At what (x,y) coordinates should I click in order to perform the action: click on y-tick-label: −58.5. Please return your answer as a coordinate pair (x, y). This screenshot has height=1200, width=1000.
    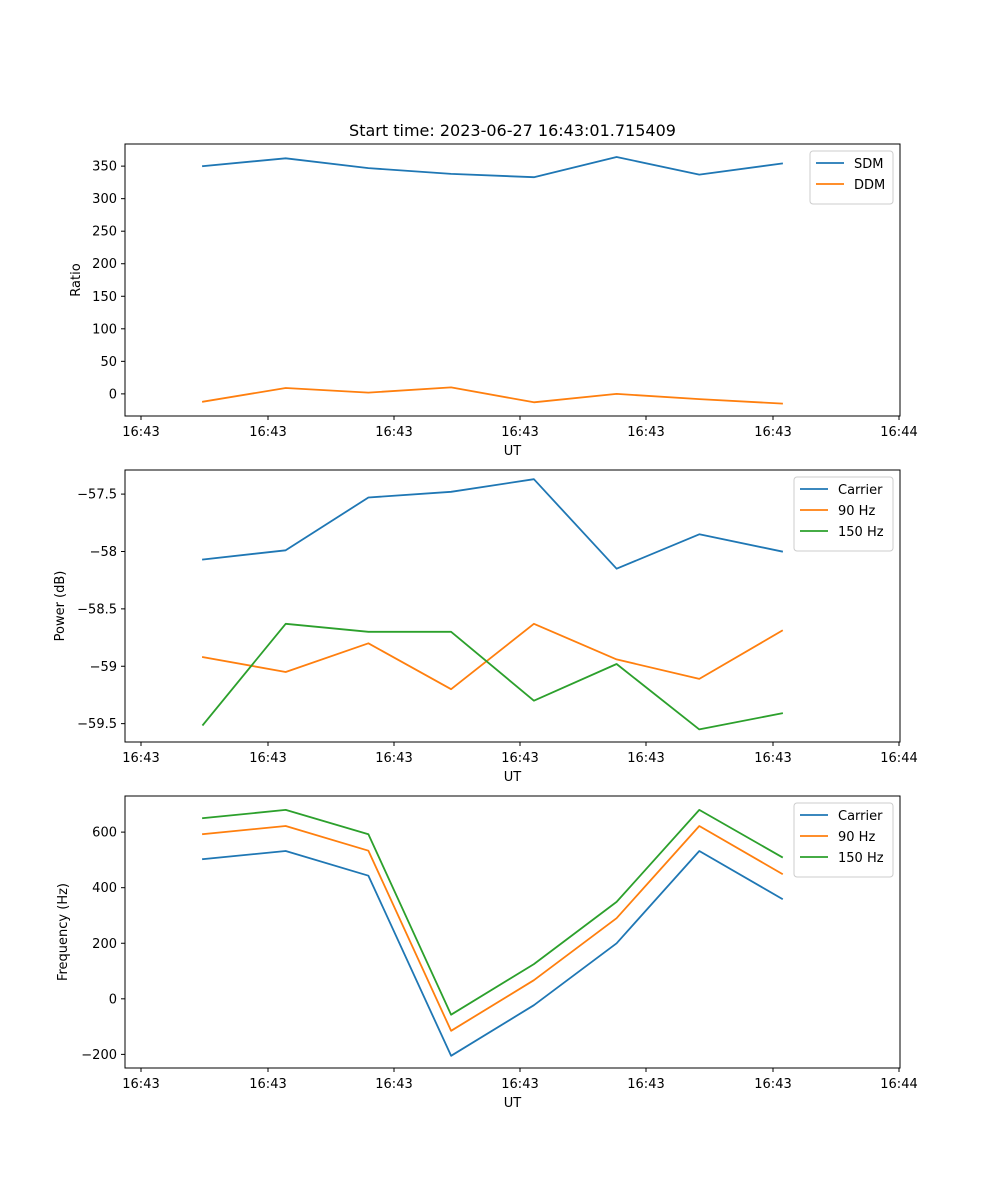
    Looking at the image, I should click on (97, 609).